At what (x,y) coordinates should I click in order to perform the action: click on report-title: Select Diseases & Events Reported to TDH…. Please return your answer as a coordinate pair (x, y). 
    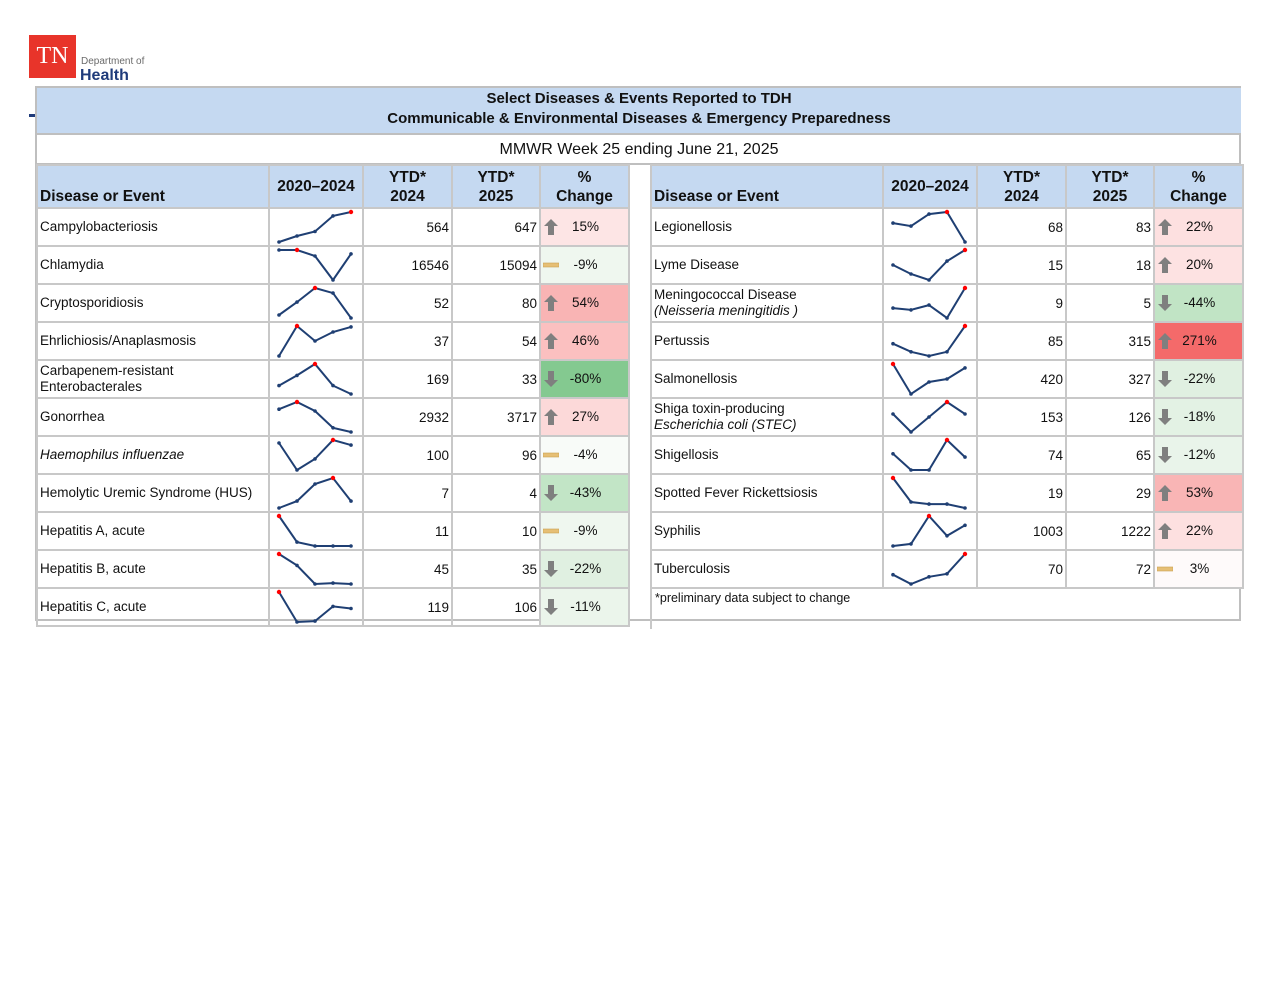
    Looking at the image, I should click on (639, 111).